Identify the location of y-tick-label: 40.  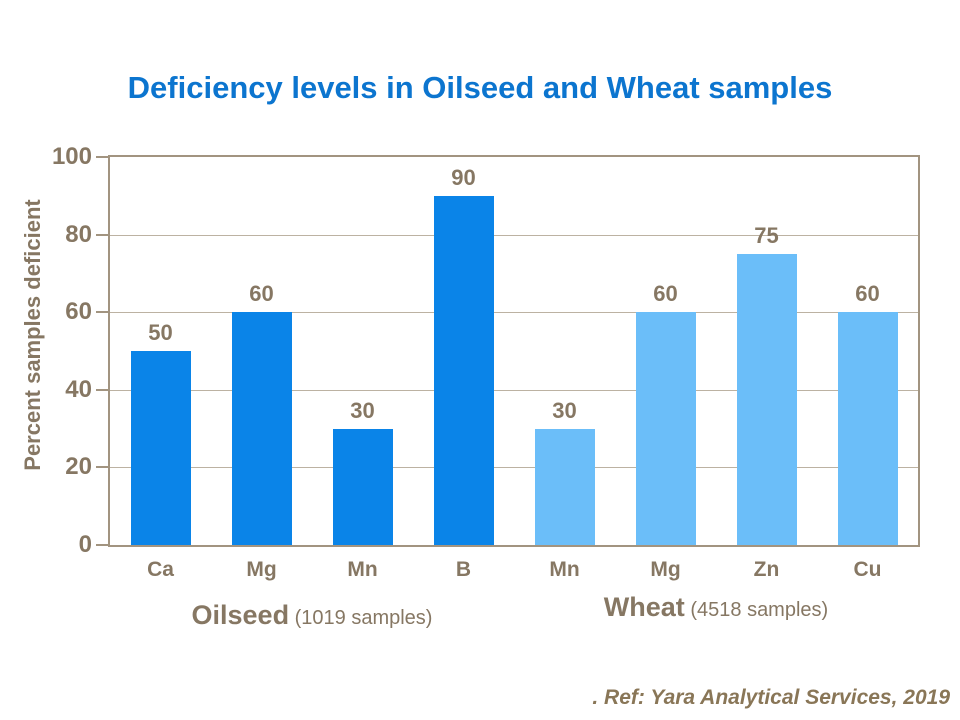
(78, 389).